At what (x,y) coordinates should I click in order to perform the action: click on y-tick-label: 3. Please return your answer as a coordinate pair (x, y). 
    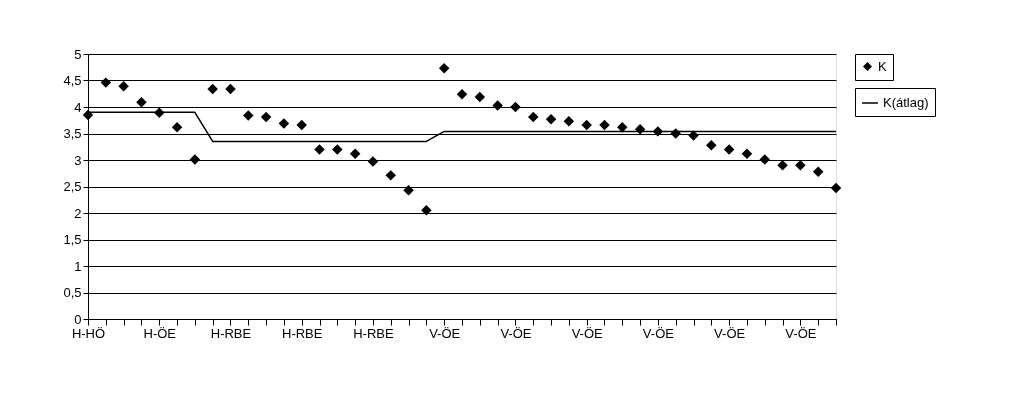
    Looking at the image, I should click on (78, 160).